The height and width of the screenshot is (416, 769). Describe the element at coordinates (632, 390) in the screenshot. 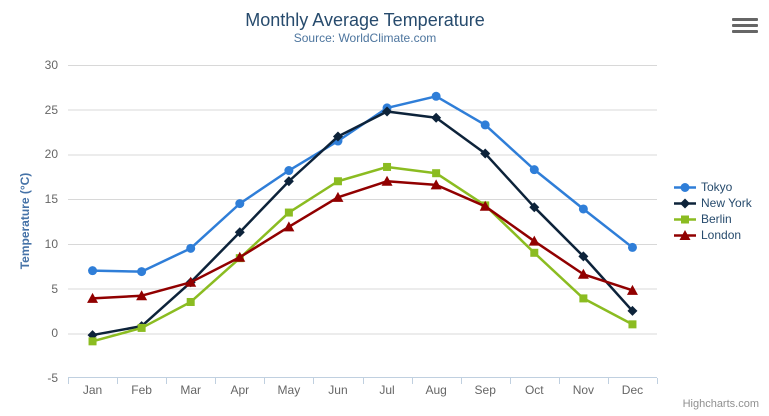

I see `x-axis-label: Dec` at that location.